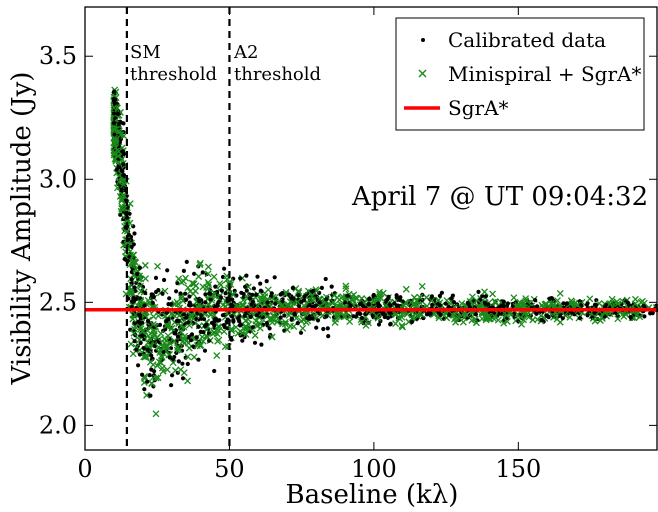  Describe the element at coordinates (245, 52) in the screenshot. I see `a2-threshold-label-line1: A2` at that location.